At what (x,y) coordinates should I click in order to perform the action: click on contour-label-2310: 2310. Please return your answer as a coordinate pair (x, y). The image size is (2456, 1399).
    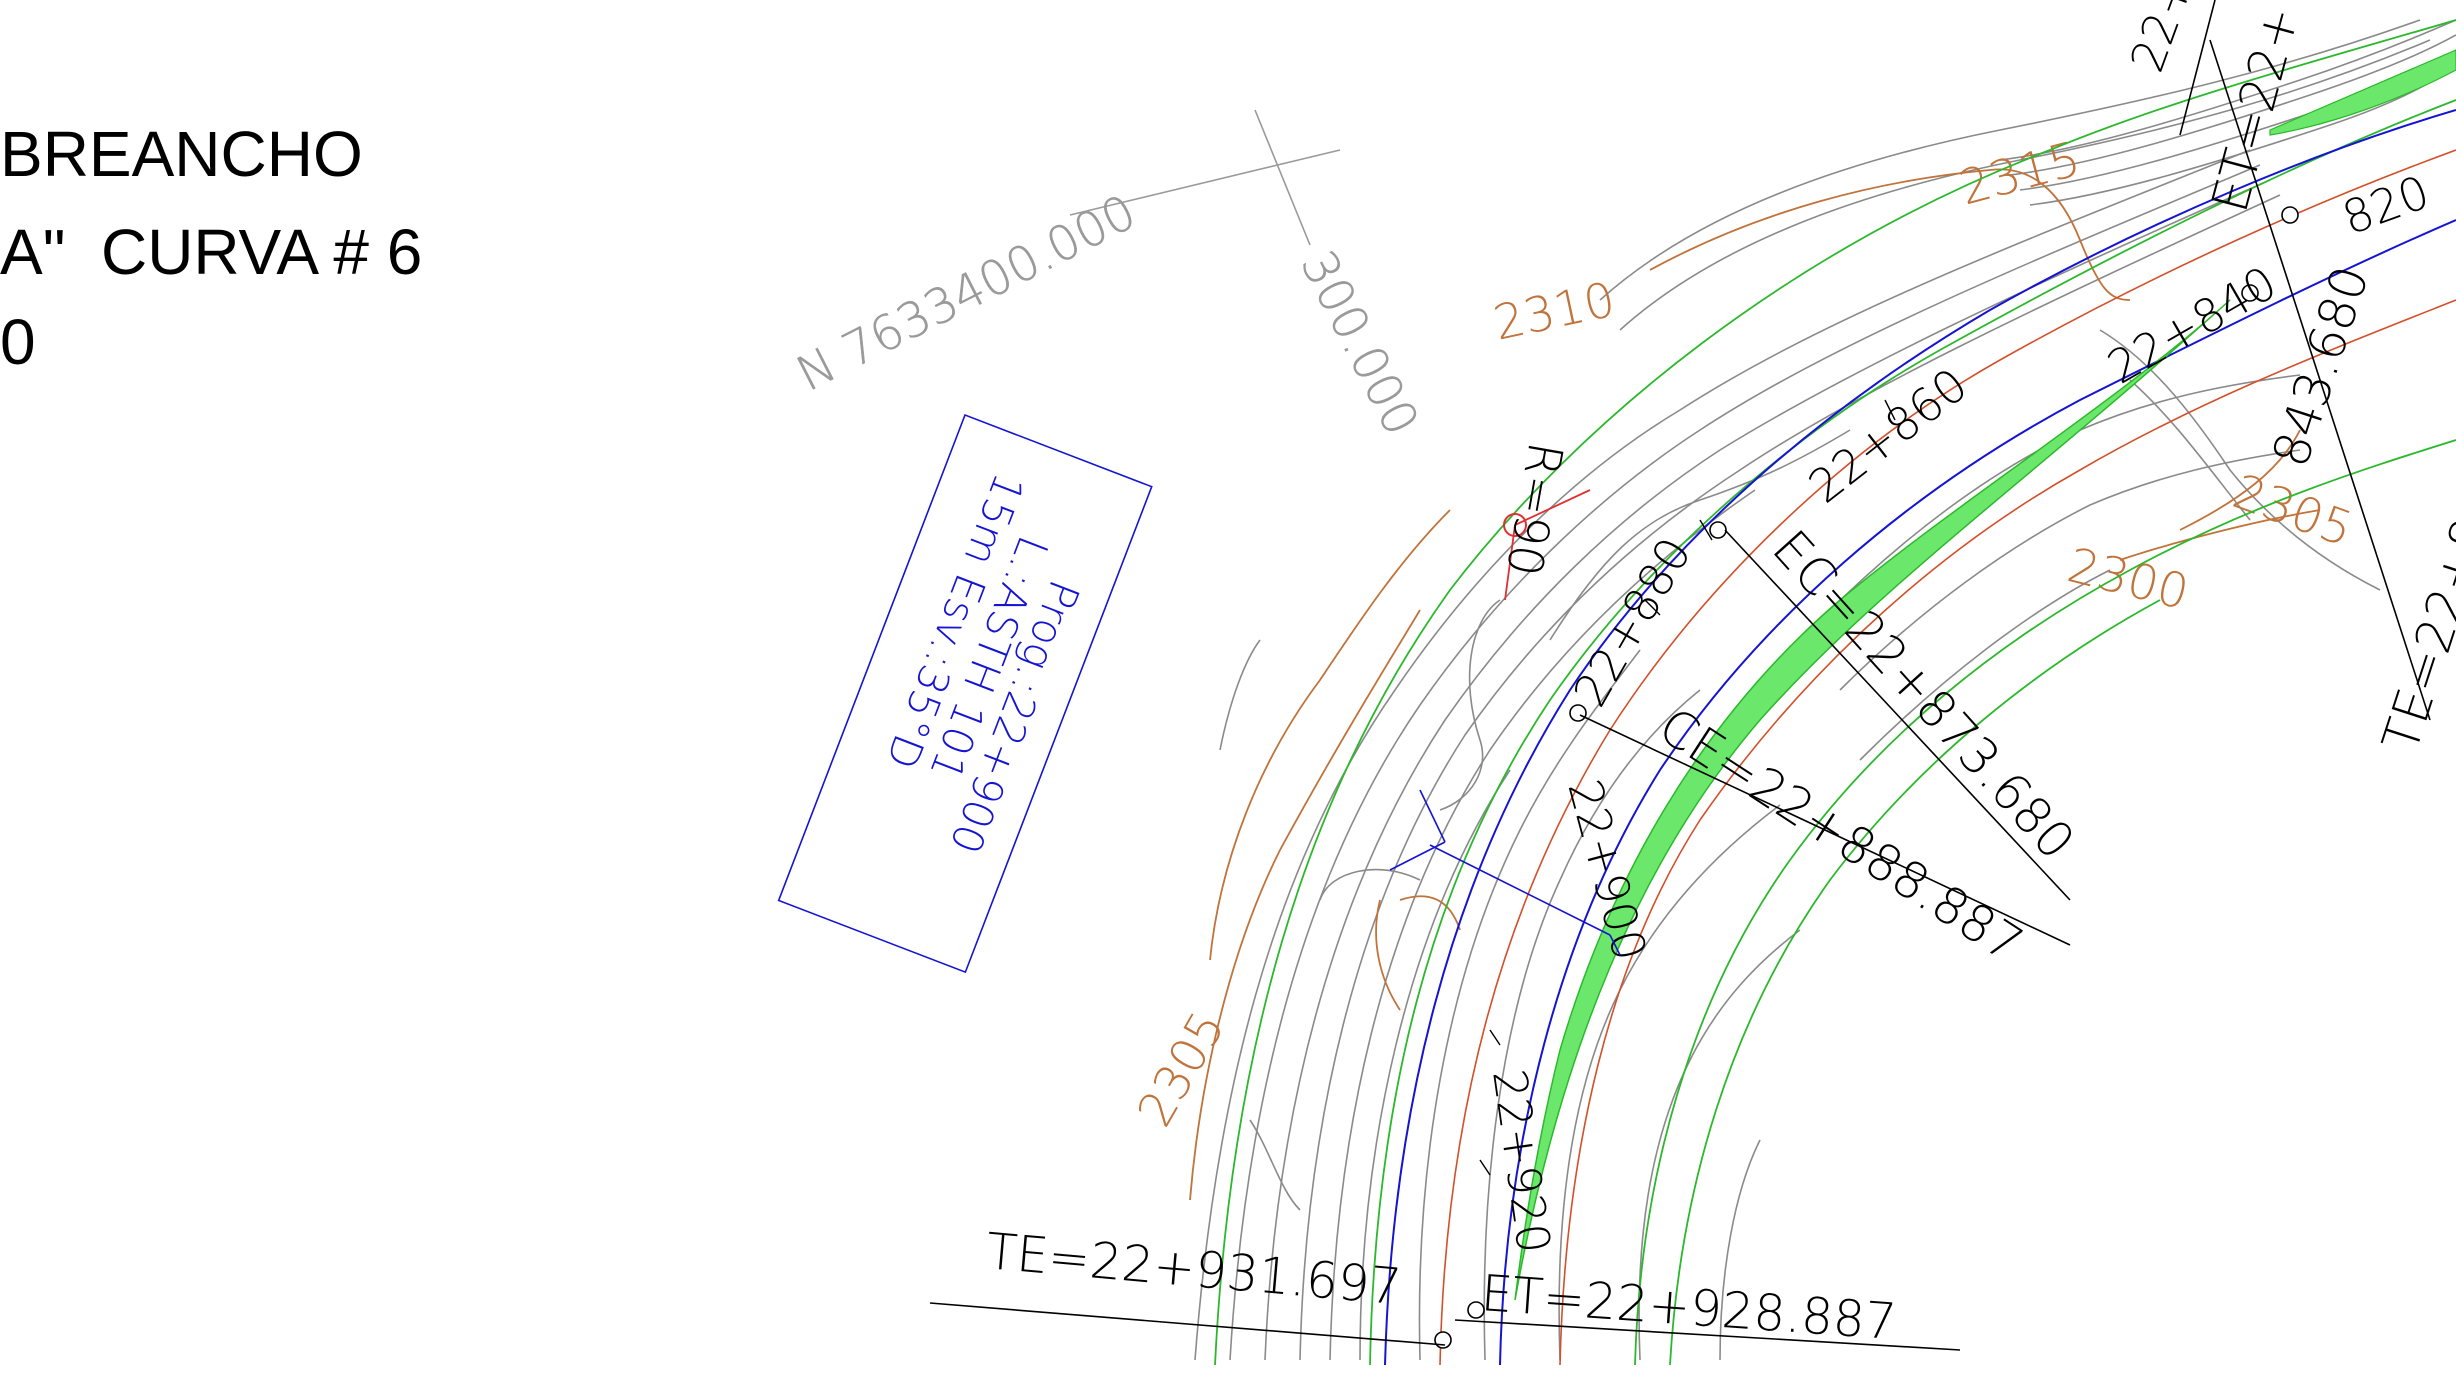
    Looking at the image, I should click on (1554, 312).